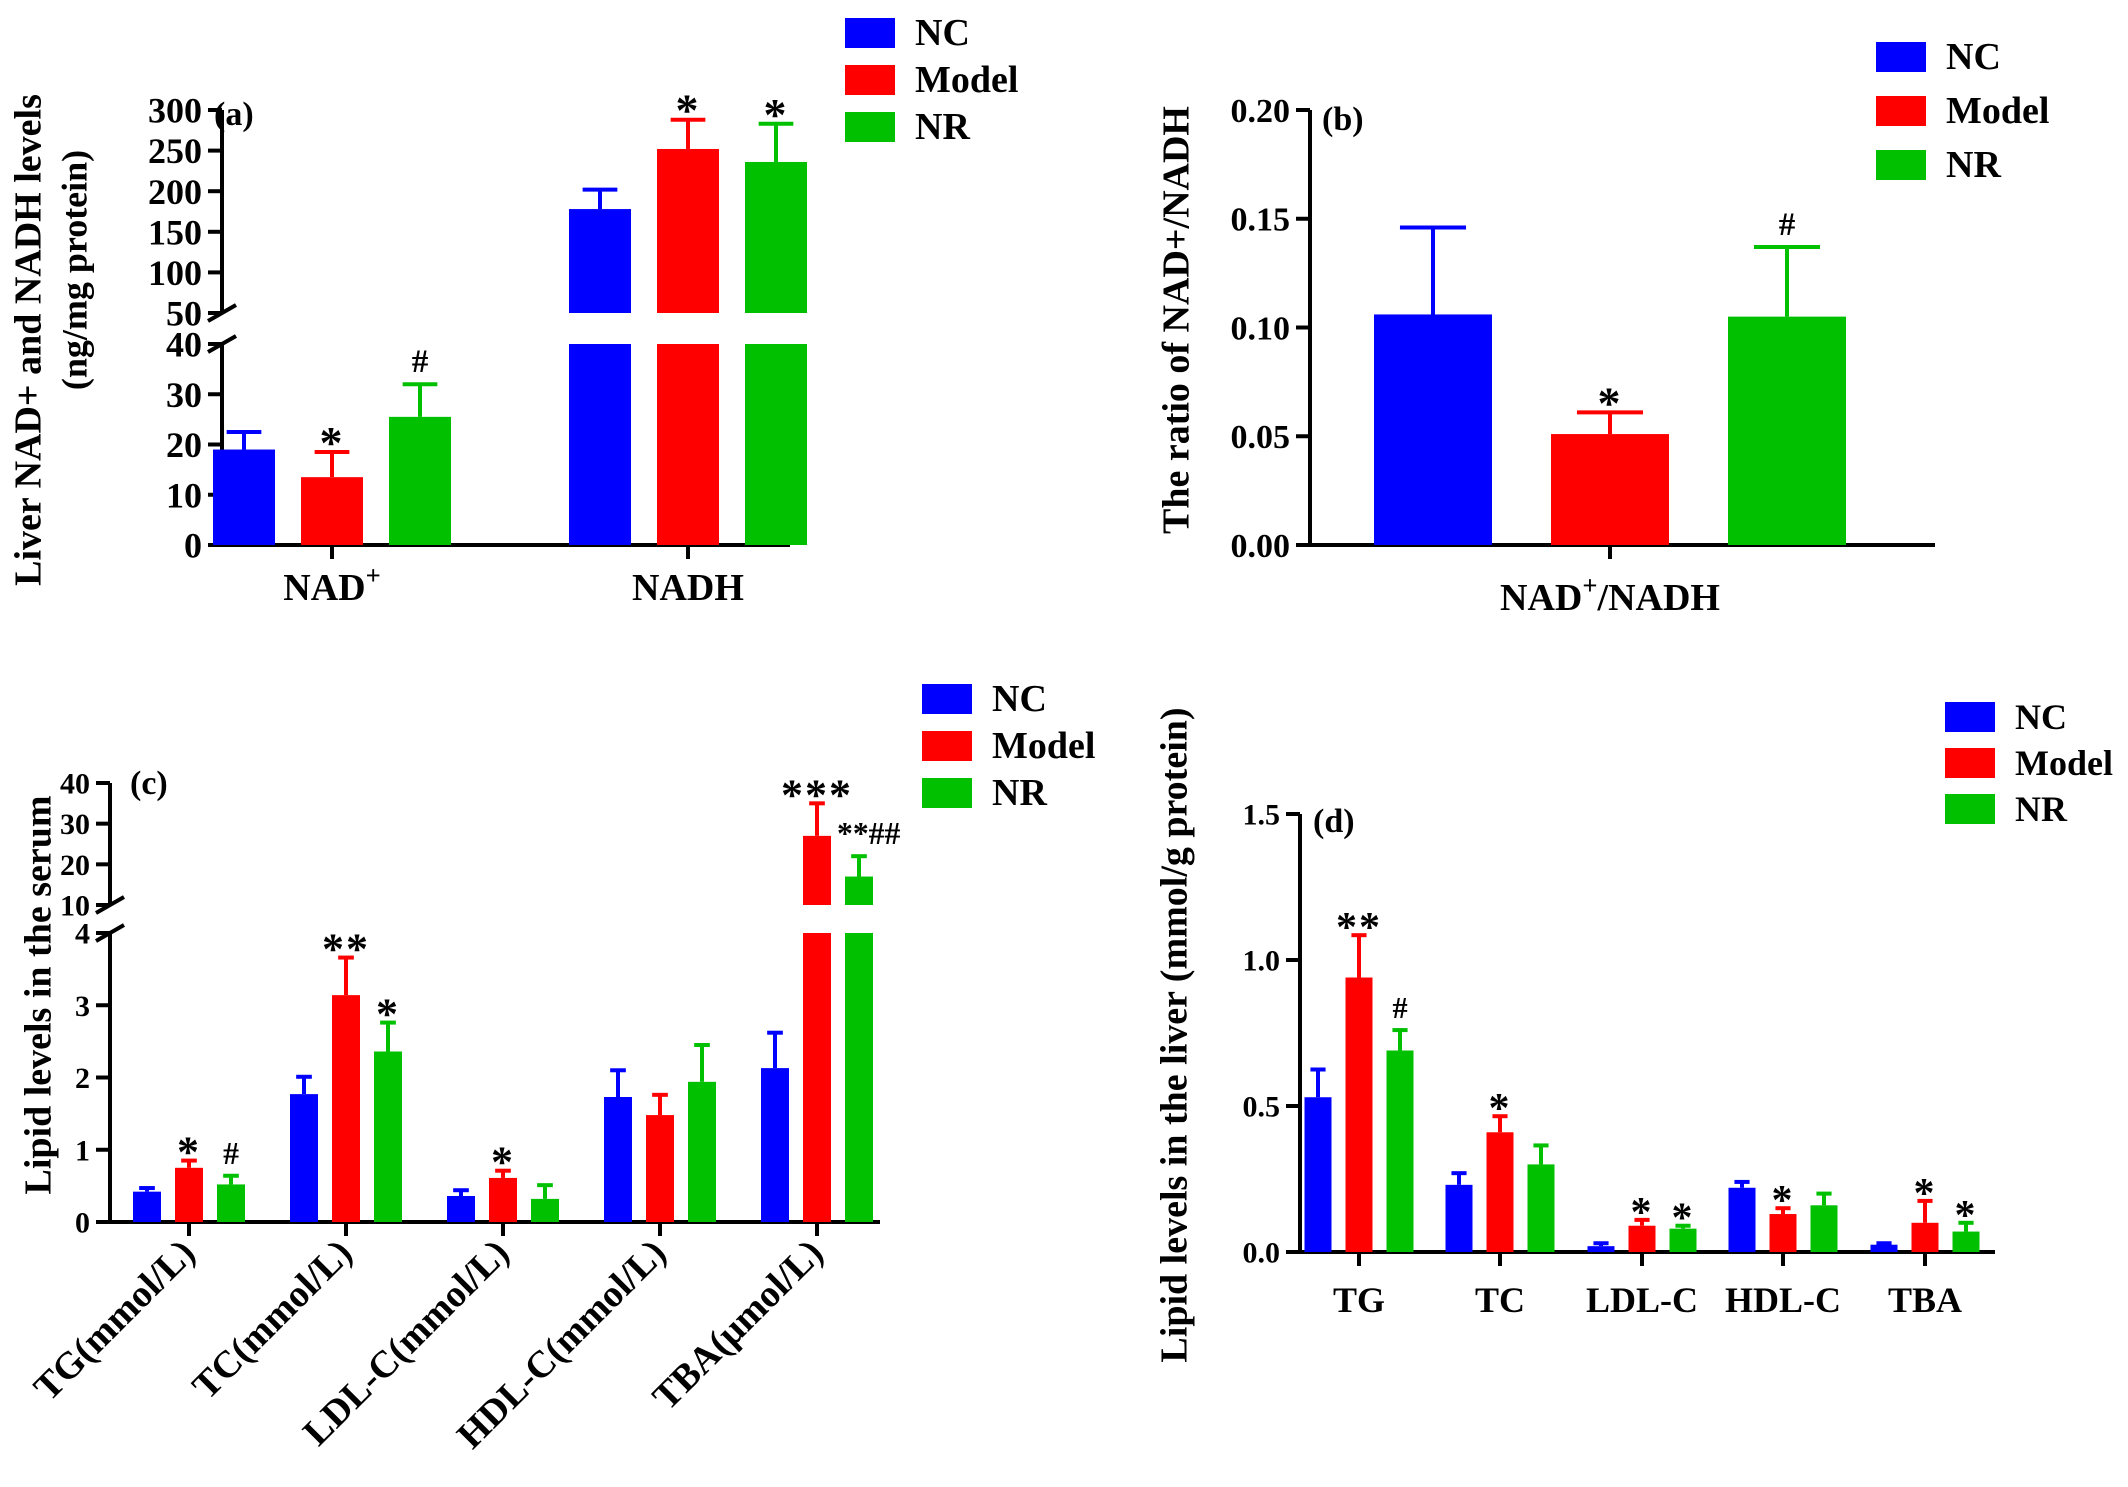 This screenshot has width=2128, height=1487. I want to click on y-axis: 0 1 2 3 410 20 30 40, so click(92, 1004).